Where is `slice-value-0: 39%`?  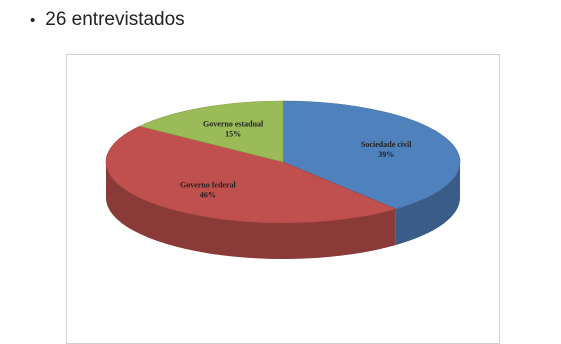 slice-value-0: 39% is located at coordinates (386, 154).